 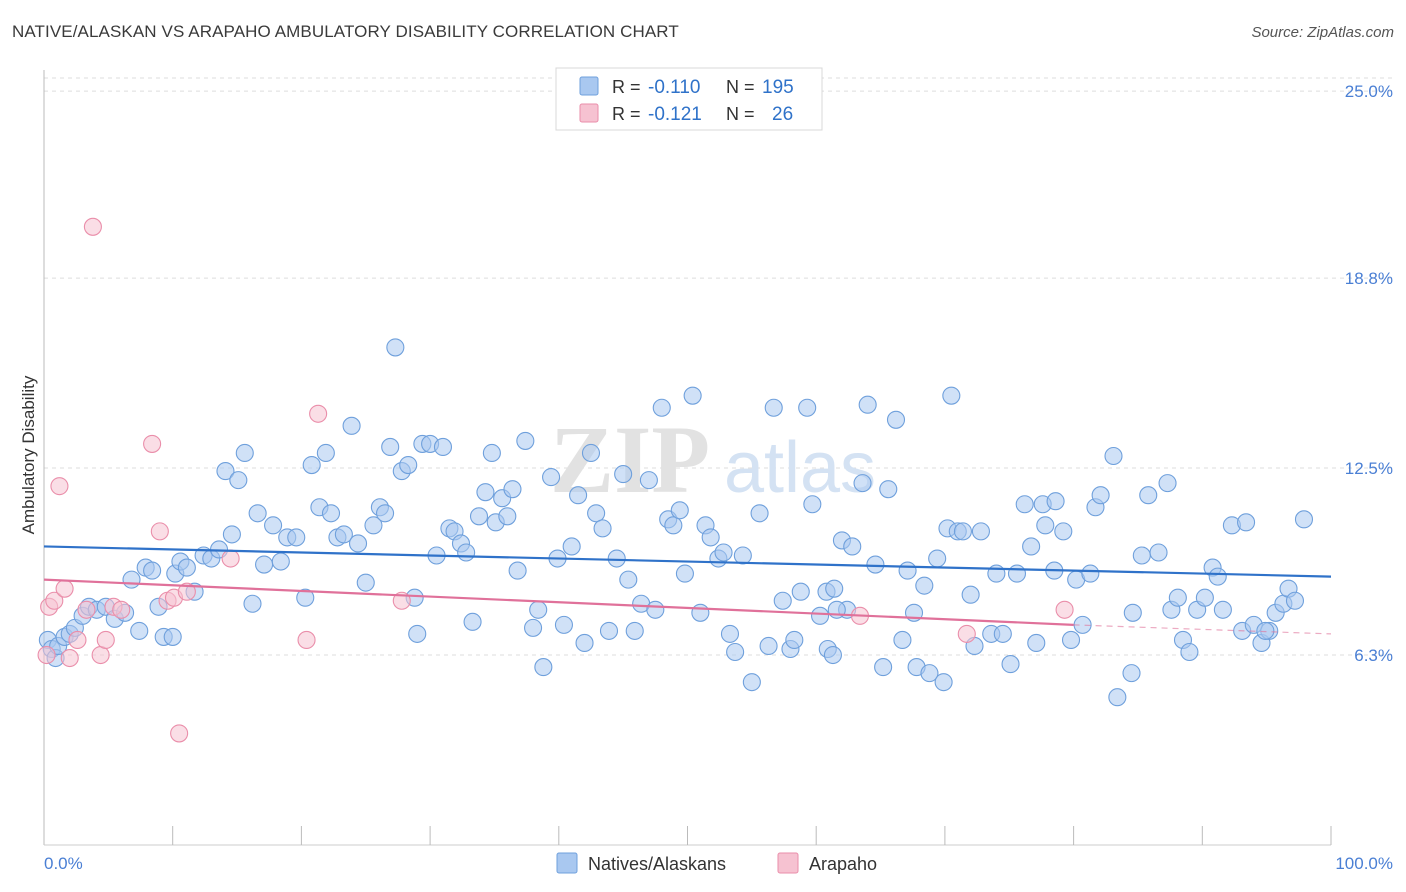 I want to click on y-tick-label: 12.5%, so click(x=1369, y=468).